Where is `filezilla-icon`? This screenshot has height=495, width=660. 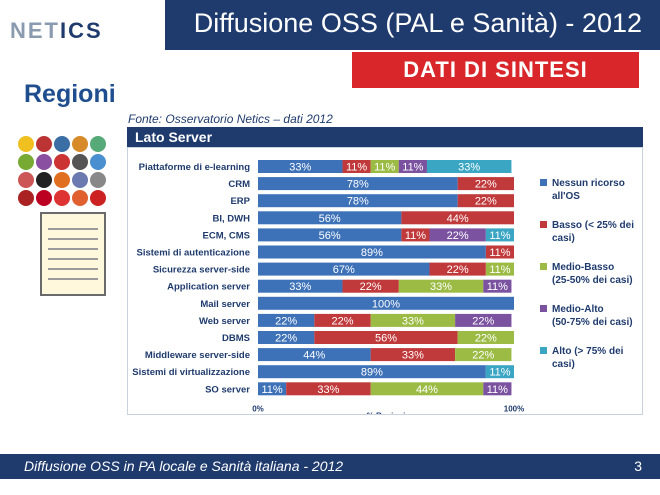
filezilla-icon is located at coordinates (80, 198).